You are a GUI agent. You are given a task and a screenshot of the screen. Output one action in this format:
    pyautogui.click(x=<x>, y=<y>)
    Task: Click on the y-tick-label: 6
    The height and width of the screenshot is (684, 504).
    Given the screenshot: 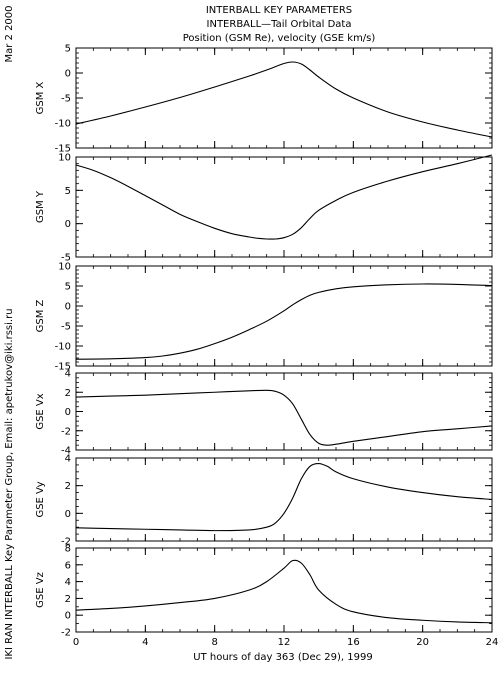 What is the action you would take?
    pyautogui.click(x=68, y=565)
    